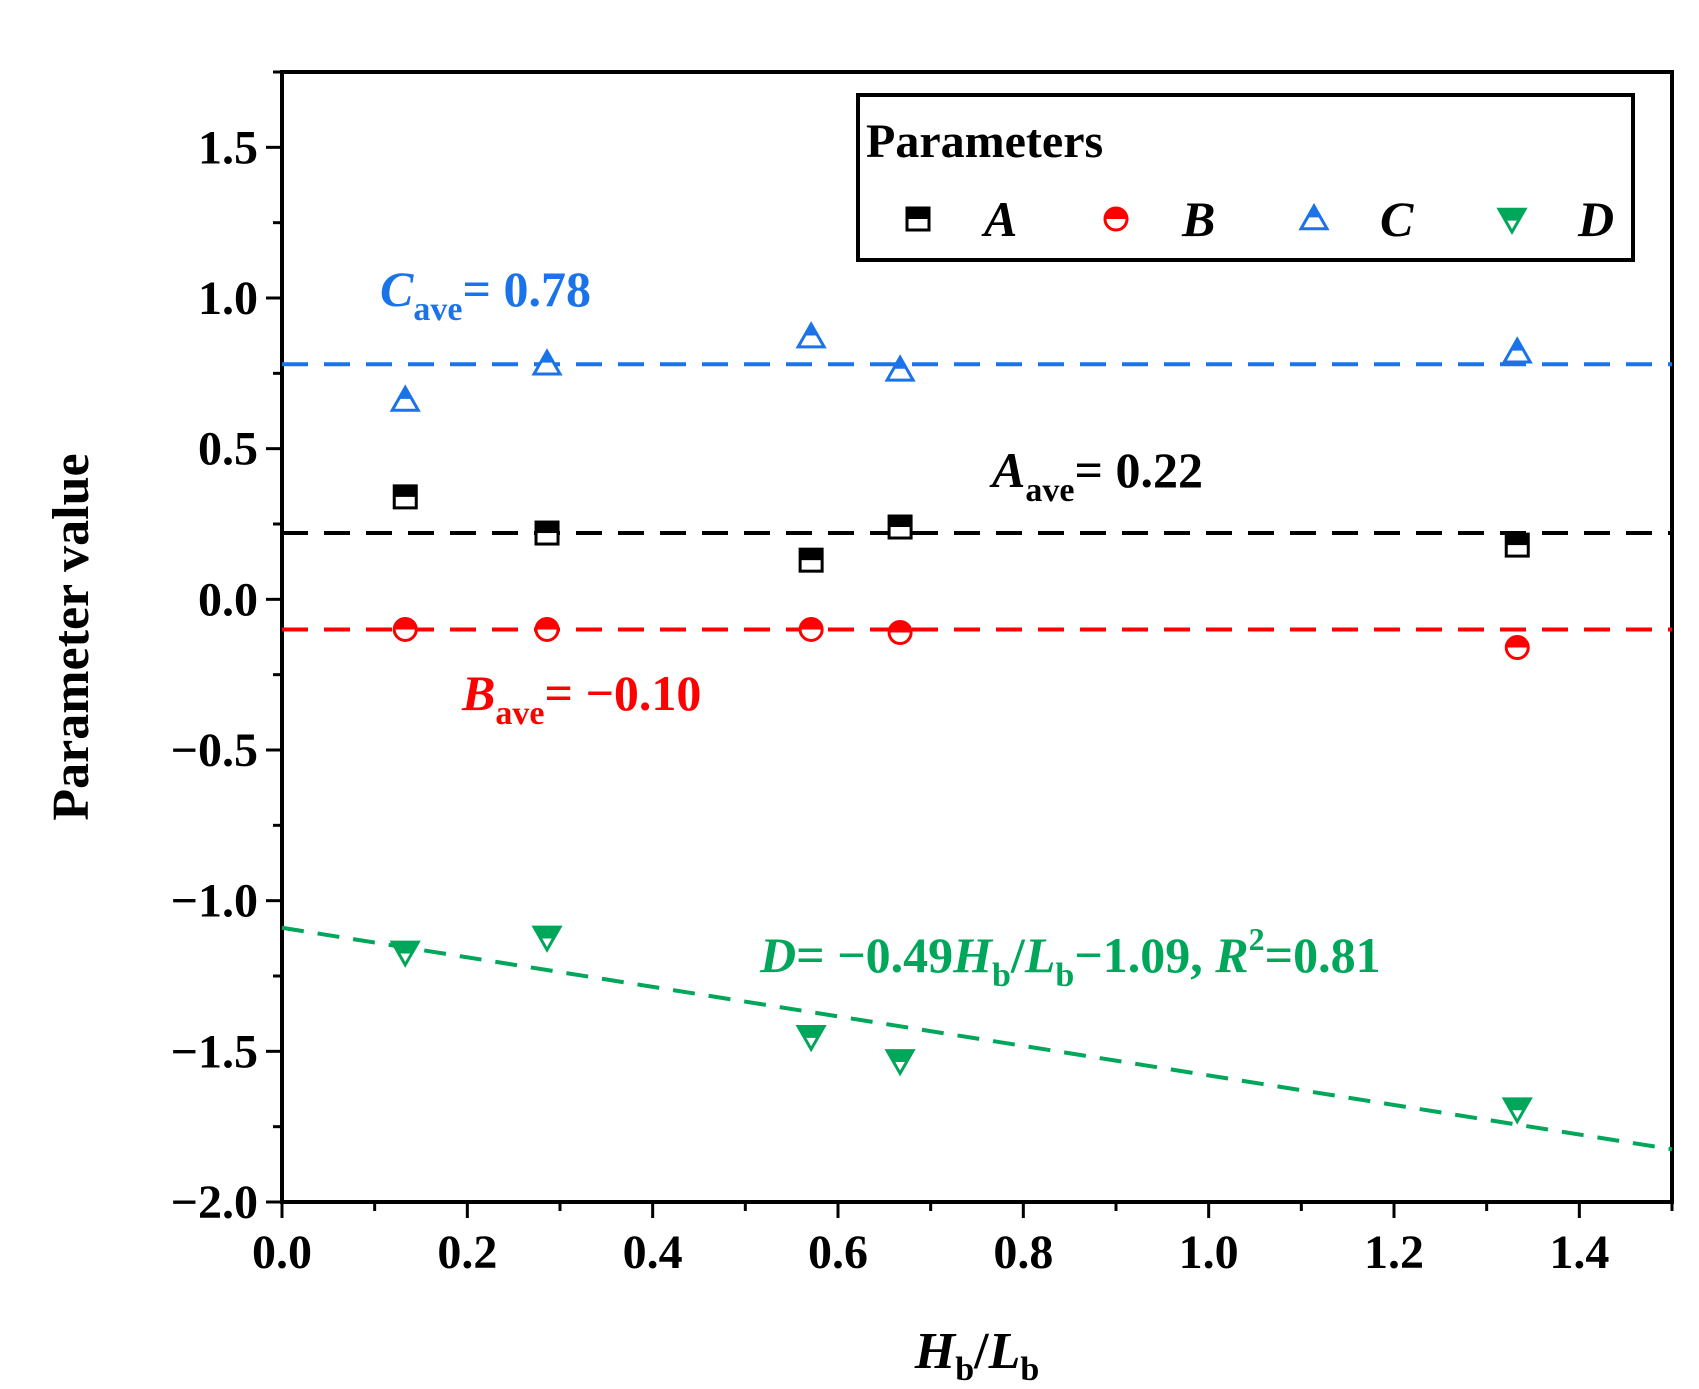  Describe the element at coordinates (282, 1252) in the screenshot. I see `x-tick-label: 0.0` at that location.